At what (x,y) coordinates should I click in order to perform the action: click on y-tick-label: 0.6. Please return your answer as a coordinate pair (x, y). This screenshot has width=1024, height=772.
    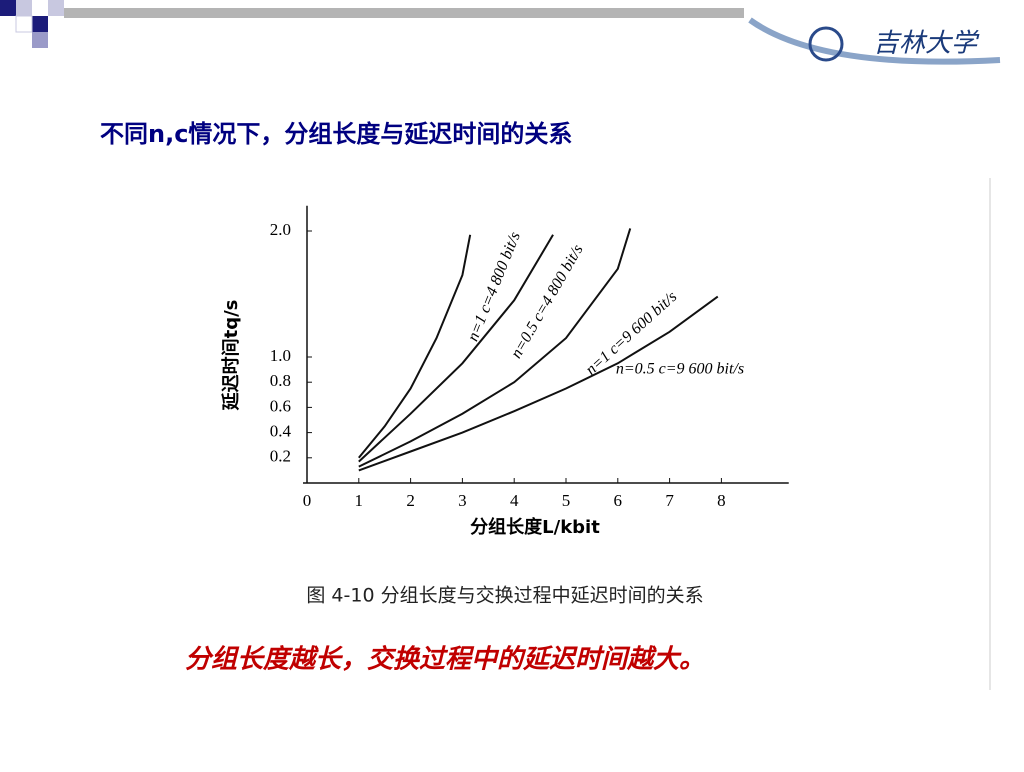
    Looking at the image, I should click on (280, 405).